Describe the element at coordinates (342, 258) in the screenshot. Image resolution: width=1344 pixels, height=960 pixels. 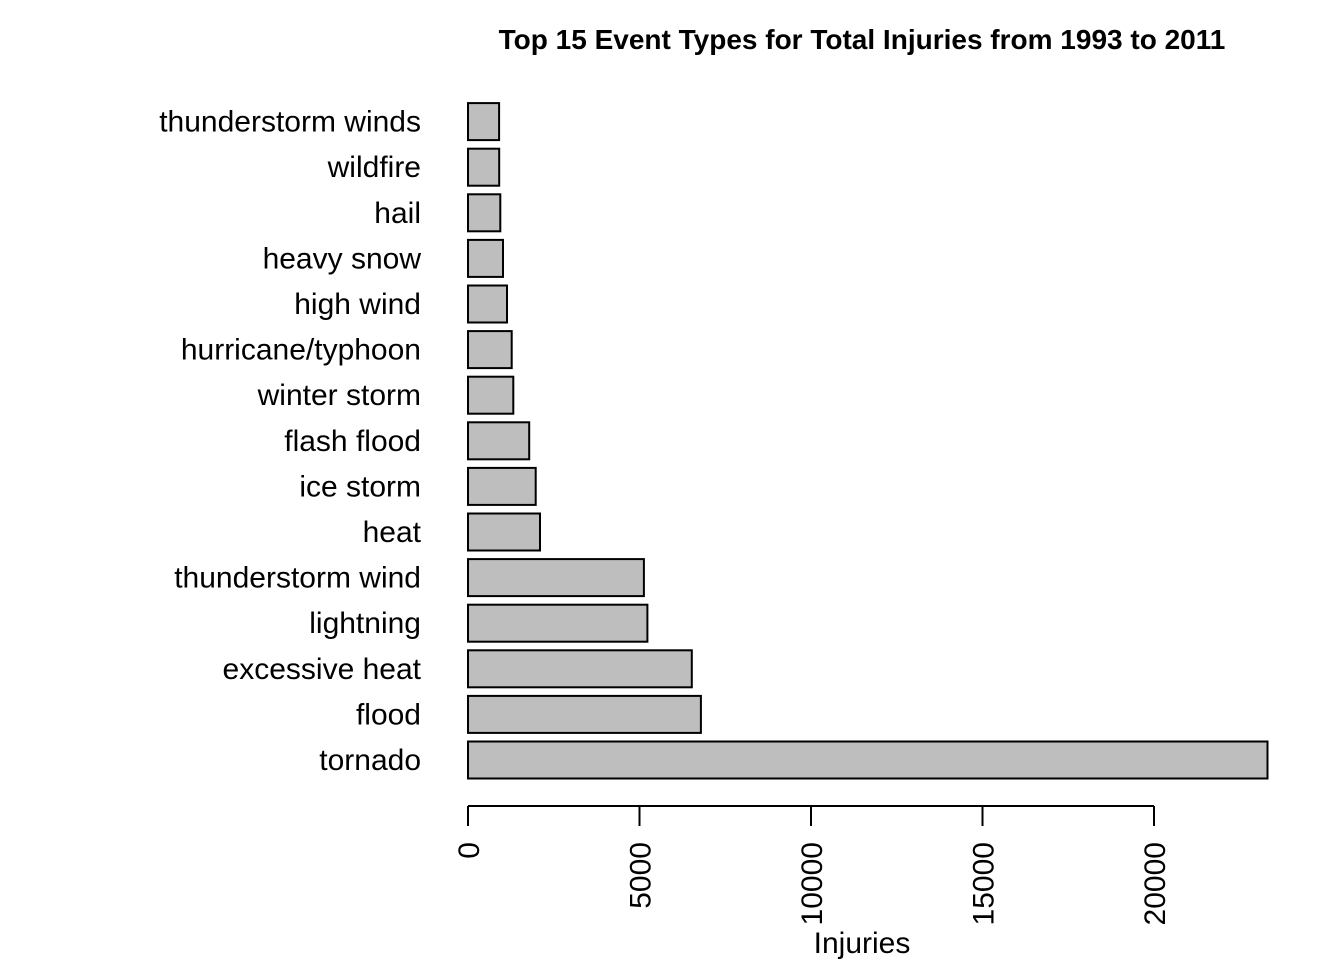
I see `category-label-heavy-snow: heavy snow` at that location.